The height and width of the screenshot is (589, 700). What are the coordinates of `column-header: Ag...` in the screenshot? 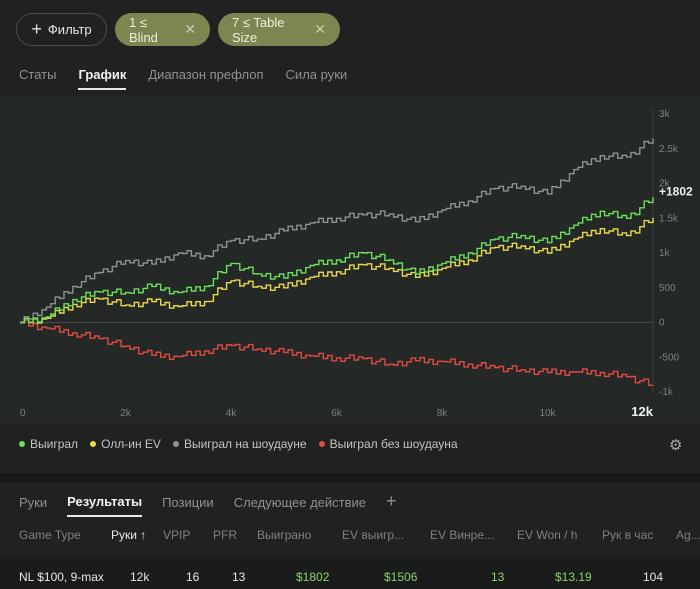 It's located at (688, 535).